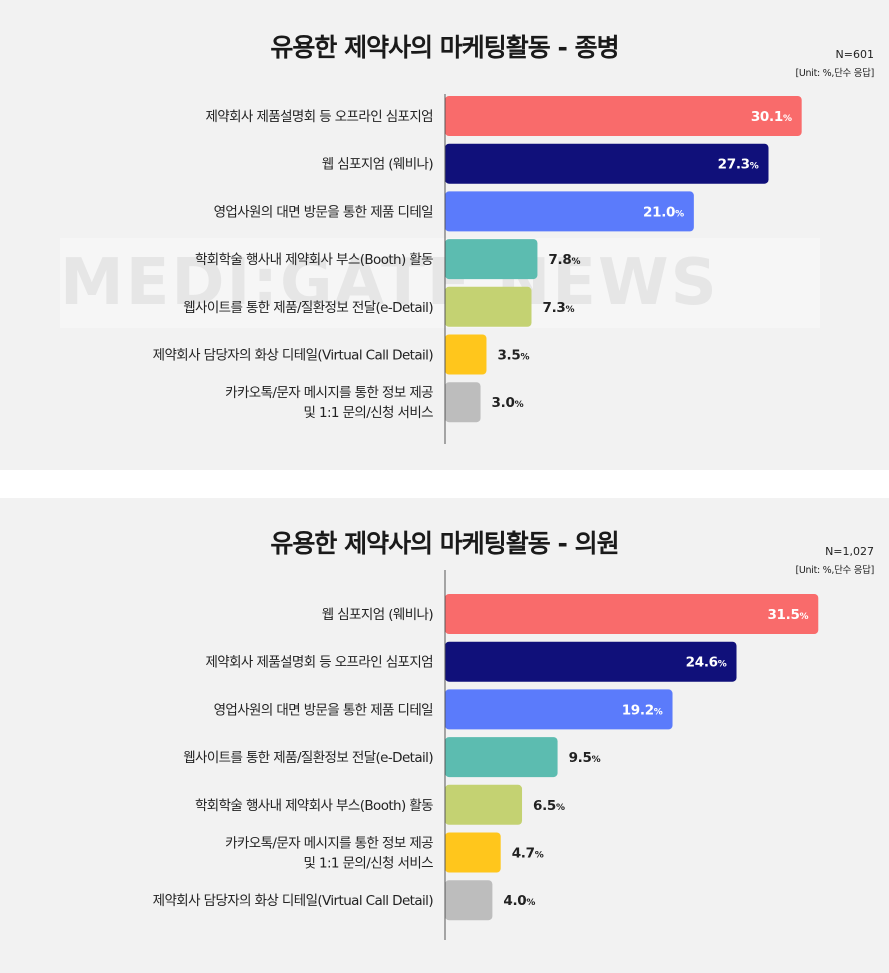 The image size is (889, 973). What do you see at coordinates (444, 543) in the screenshot?
I see `chart-title: 유용한 제약사의 마케팅활동 - 의원` at bounding box center [444, 543].